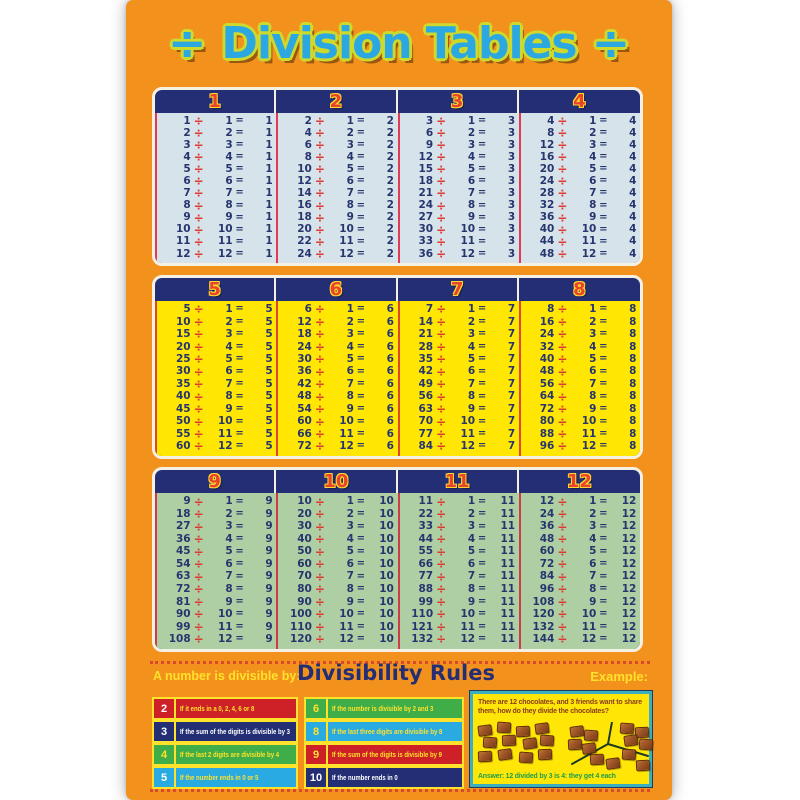 This screenshot has width=800, height=800. I want to click on divide-icon: ÷, so click(187, 43).